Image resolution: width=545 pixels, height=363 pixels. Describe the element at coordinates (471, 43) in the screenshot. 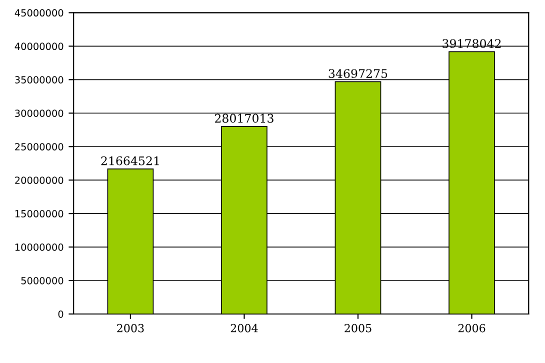

I see `data-label: 39178042` at that location.